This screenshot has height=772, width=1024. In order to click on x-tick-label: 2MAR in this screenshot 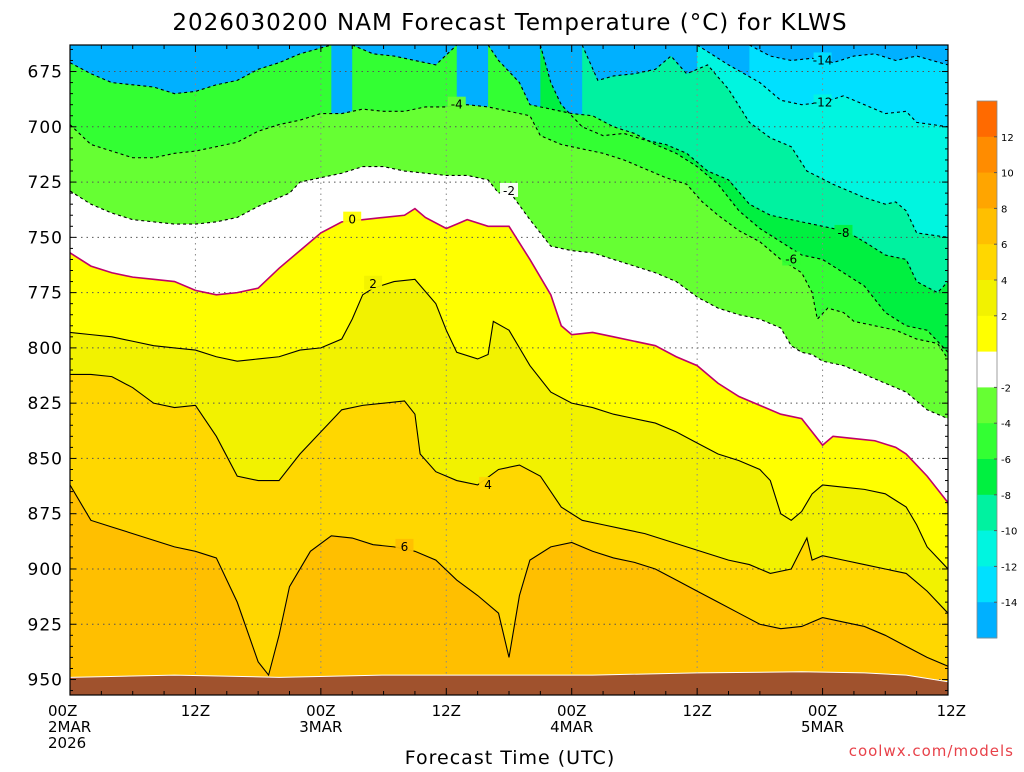, I will do `click(69, 727)`.